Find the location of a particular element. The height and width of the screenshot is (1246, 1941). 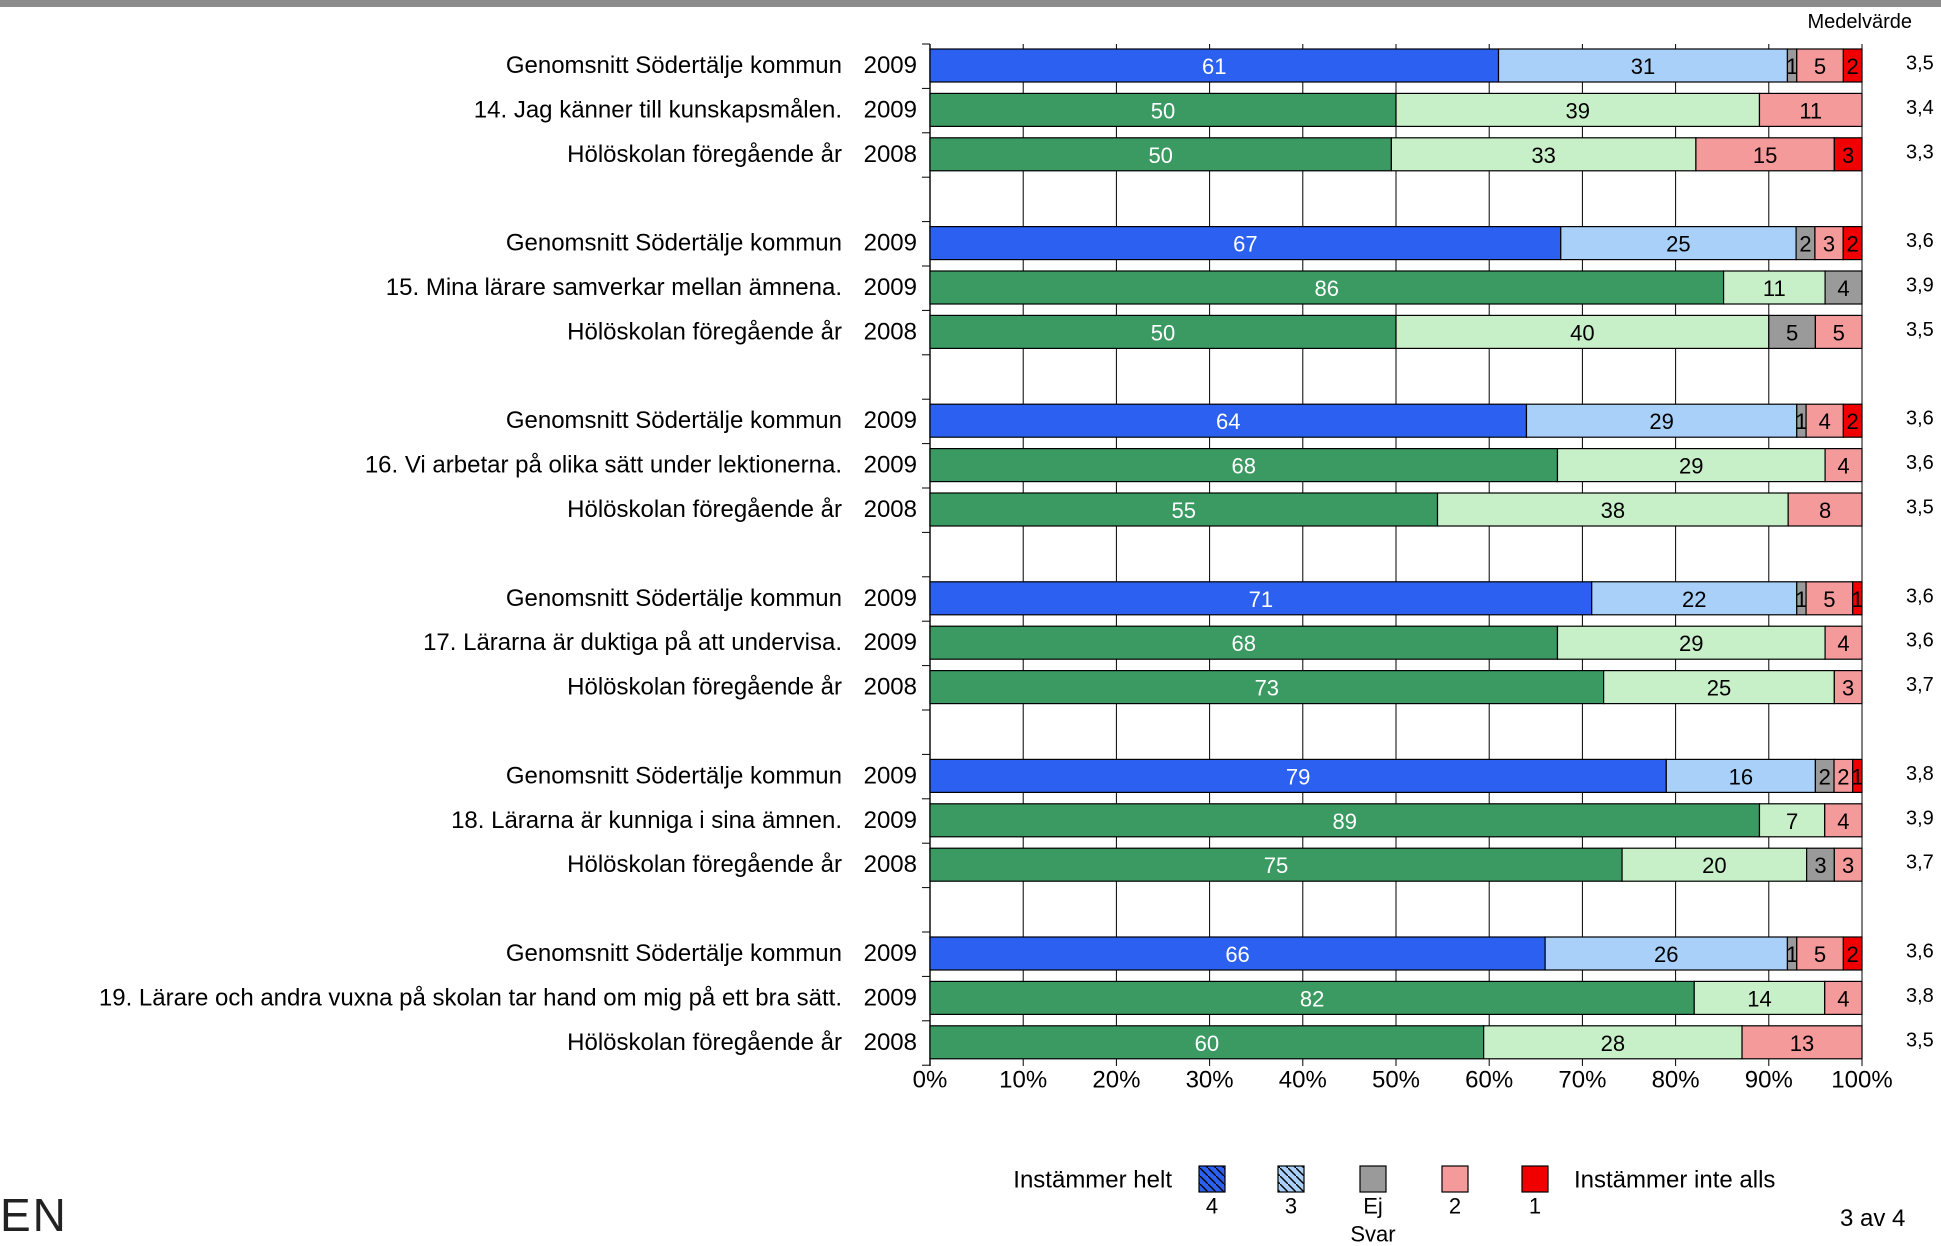

bar-data-label: 40 is located at coordinates (1582, 332).